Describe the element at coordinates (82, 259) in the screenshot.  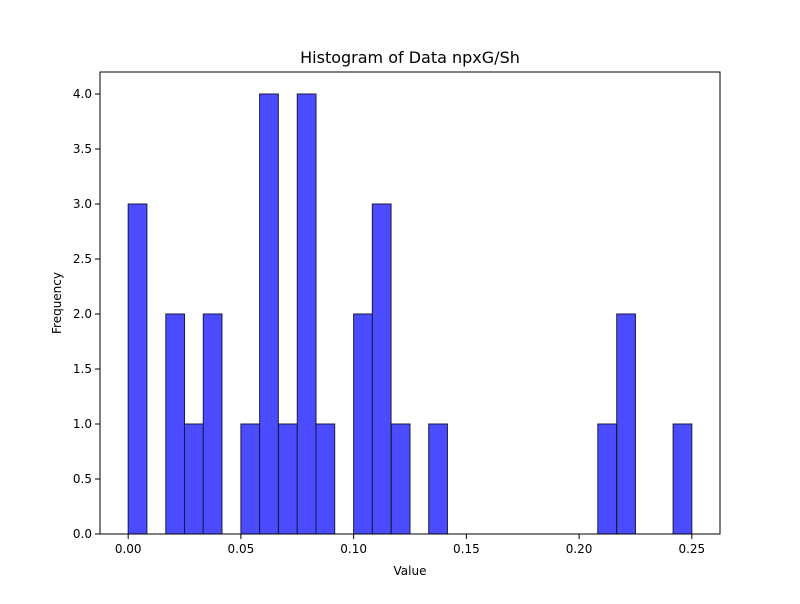
I see `y-tick-label-5: 2.5` at that location.